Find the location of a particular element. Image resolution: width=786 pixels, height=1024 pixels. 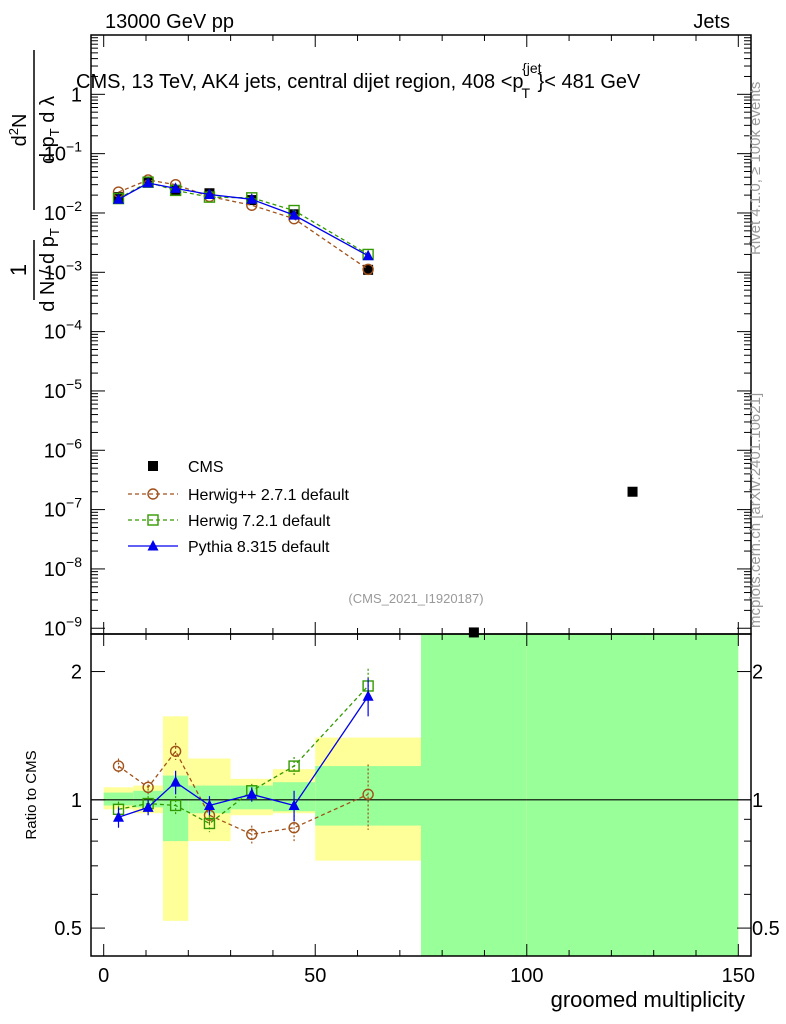

series-2-main is located at coordinates (243, 219).